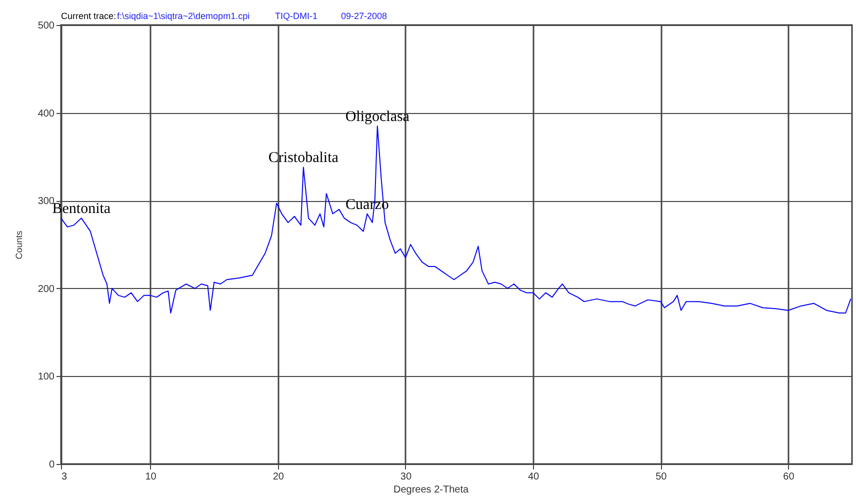  Describe the element at coordinates (46, 26) in the screenshot. I see `y-tick-label: 500` at that location.